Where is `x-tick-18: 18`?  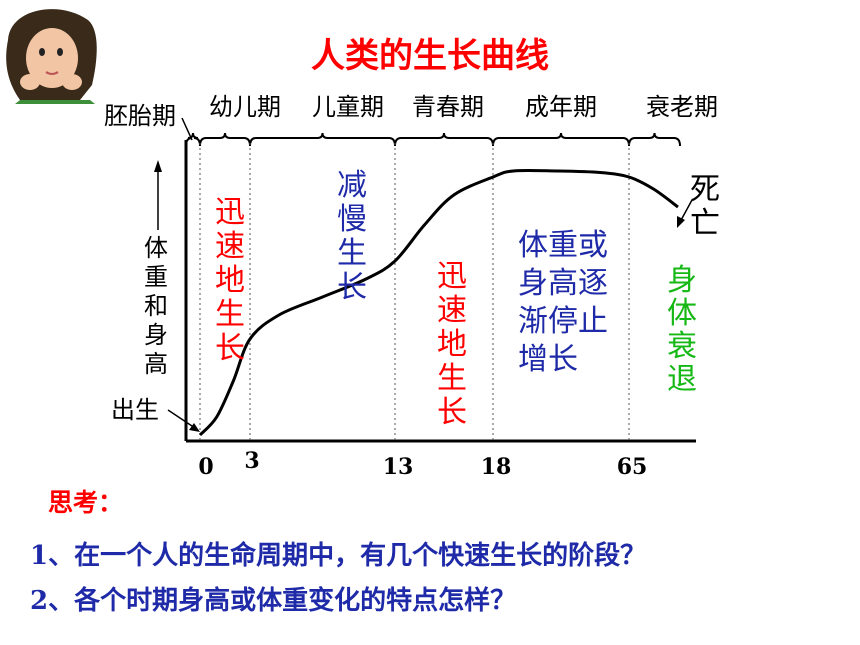 x-tick-18: 18 is located at coordinates (496, 467).